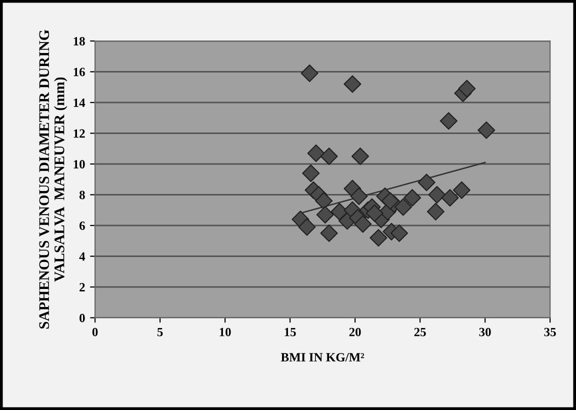 This screenshot has width=576, height=410. I want to click on y-tick-label: 14, so click(80, 102).